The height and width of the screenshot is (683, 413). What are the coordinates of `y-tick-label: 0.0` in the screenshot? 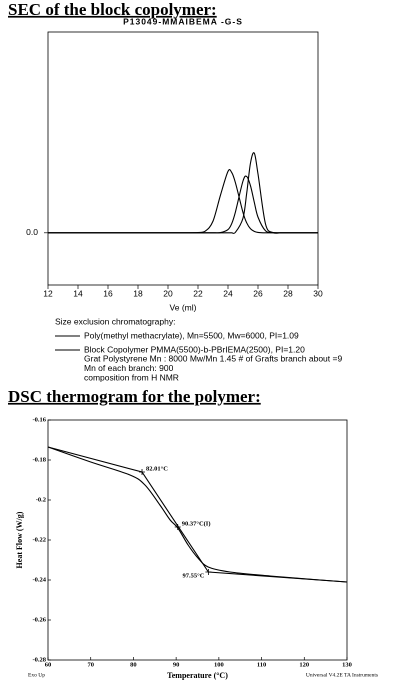 It's located at (32, 232).